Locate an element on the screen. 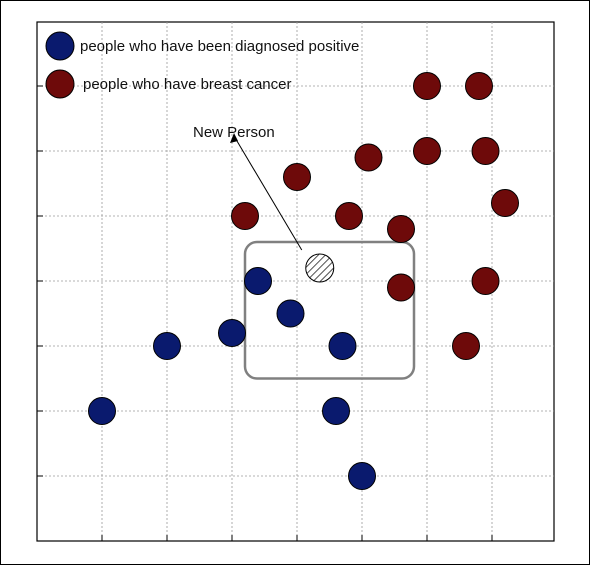 The height and width of the screenshot is (565, 590). annotation-arrowhead is located at coordinates (234, 138).